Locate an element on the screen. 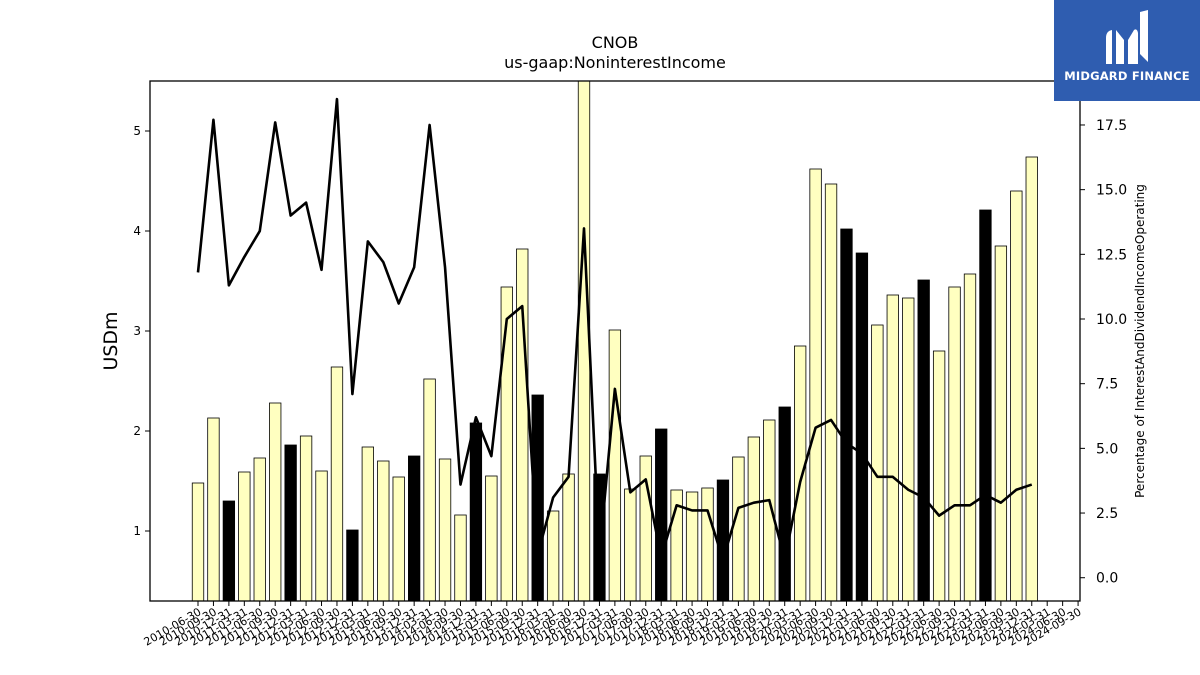  y2-tick-label: 12.5 is located at coordinates (1111, 255).